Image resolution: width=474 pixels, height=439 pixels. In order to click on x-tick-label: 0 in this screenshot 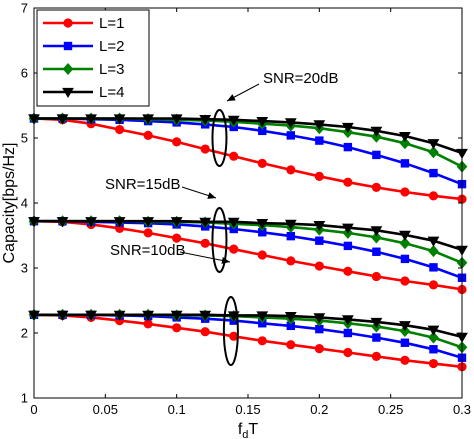, I will do `click(33, 409)`.